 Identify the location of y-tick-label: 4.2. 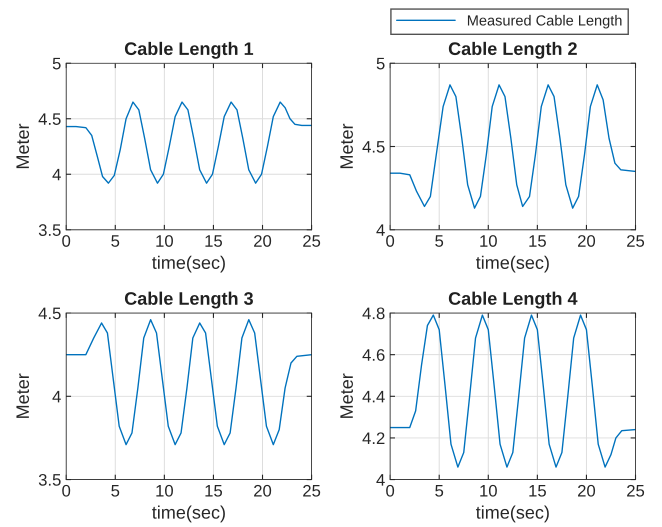
(373, 438).